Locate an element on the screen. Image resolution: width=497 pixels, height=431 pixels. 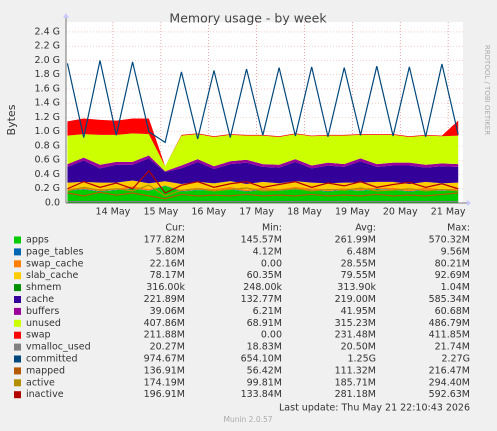
legend-min: 68.91M is located at coordinates (264, 323).